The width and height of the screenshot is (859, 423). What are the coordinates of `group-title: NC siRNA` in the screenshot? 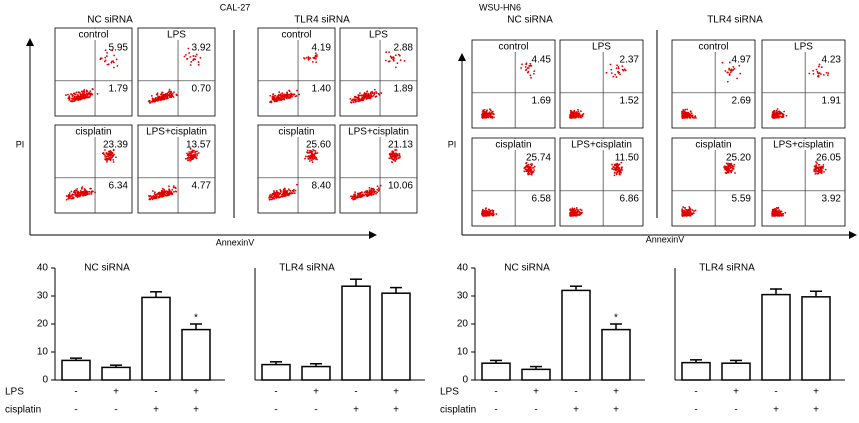 It's located at (110, 20).